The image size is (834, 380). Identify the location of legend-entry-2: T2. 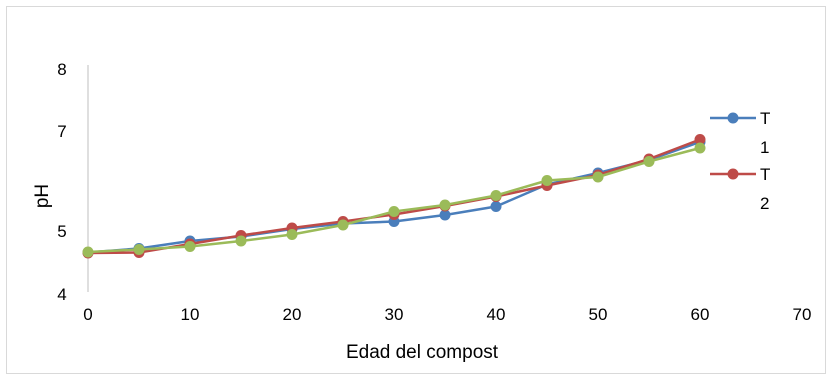
(740, 189).